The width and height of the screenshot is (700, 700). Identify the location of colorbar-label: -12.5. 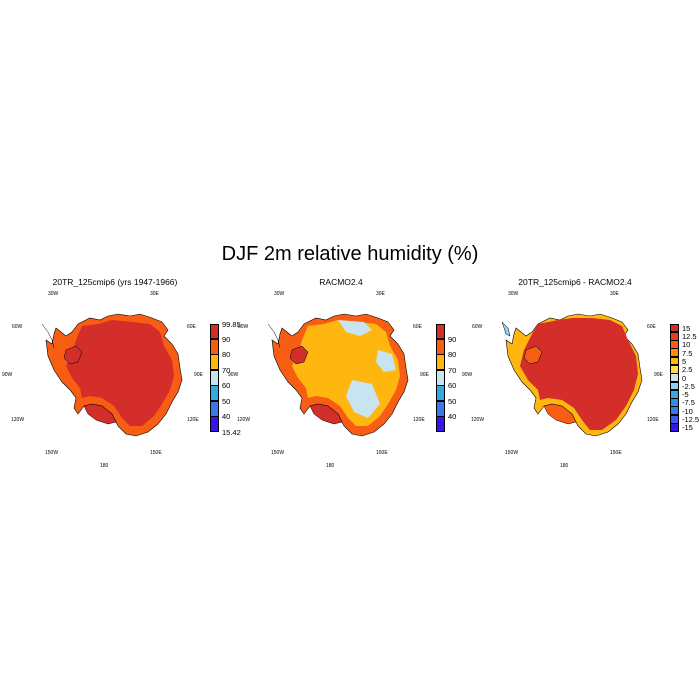
(691, 420).